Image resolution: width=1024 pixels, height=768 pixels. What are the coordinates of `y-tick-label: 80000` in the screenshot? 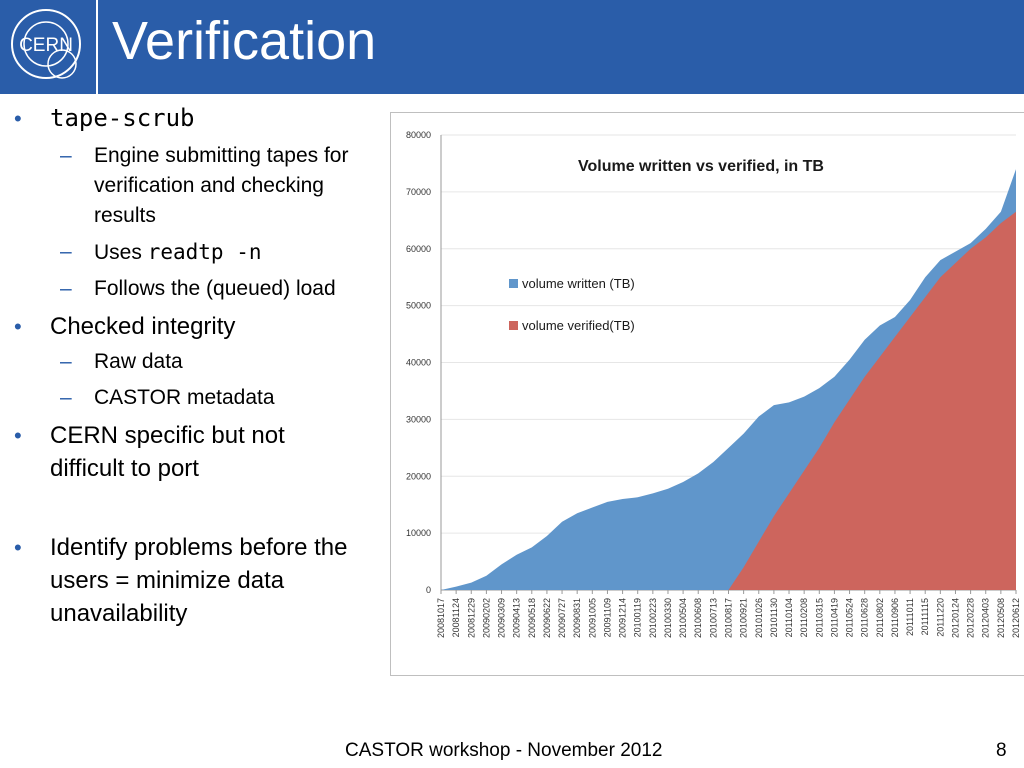 It's located at (418, 135).